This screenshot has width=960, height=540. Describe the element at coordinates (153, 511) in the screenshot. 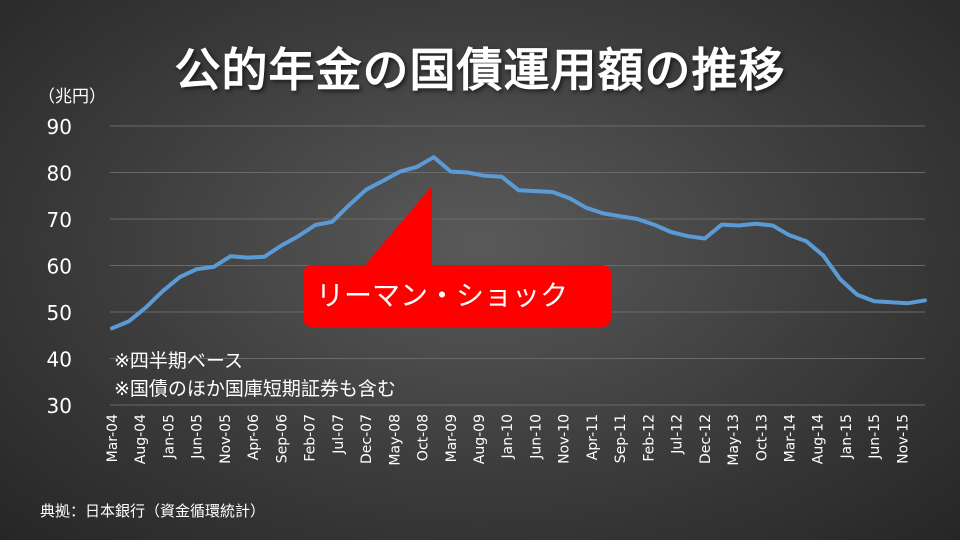

I see `source-citation: 典拠：日本銀行（資金循環統計）` at that location.